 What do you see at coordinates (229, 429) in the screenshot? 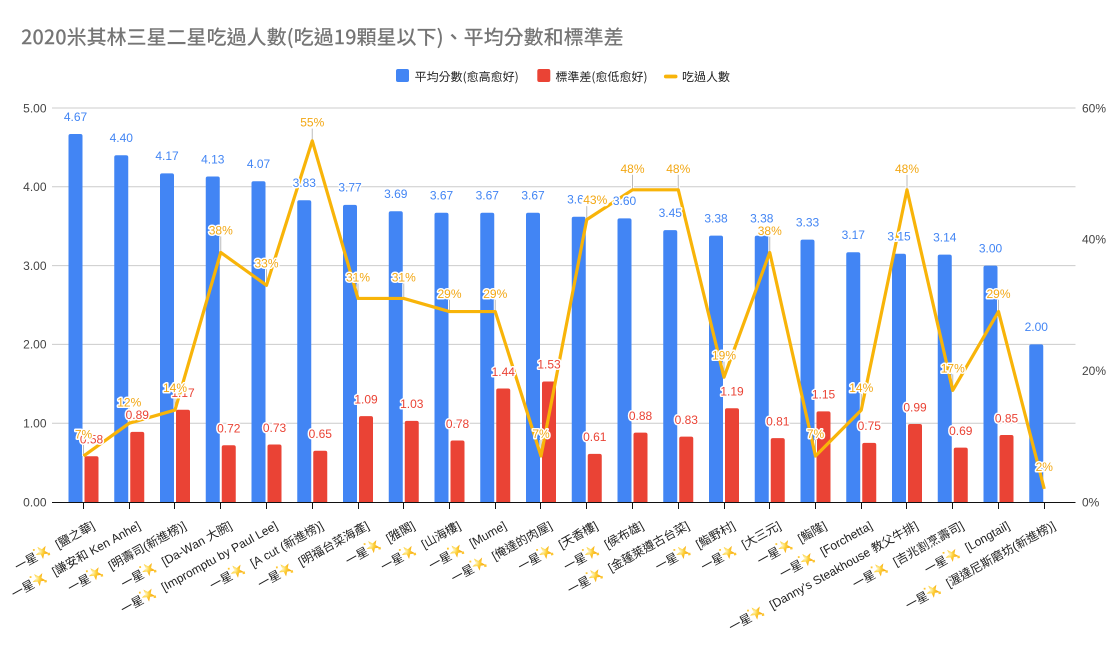
I see `svg-text: 0.72` at bounding box center [229, 429].